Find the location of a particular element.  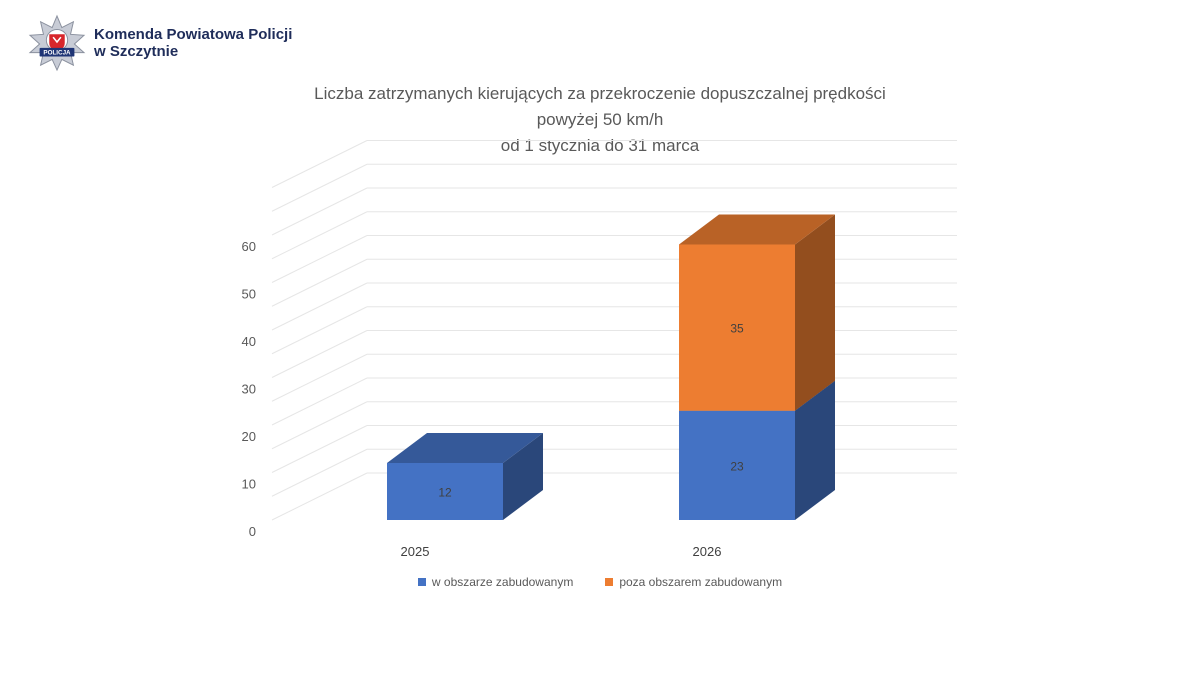

x-tick-label: 2025 is located at coordinates (415, 551).